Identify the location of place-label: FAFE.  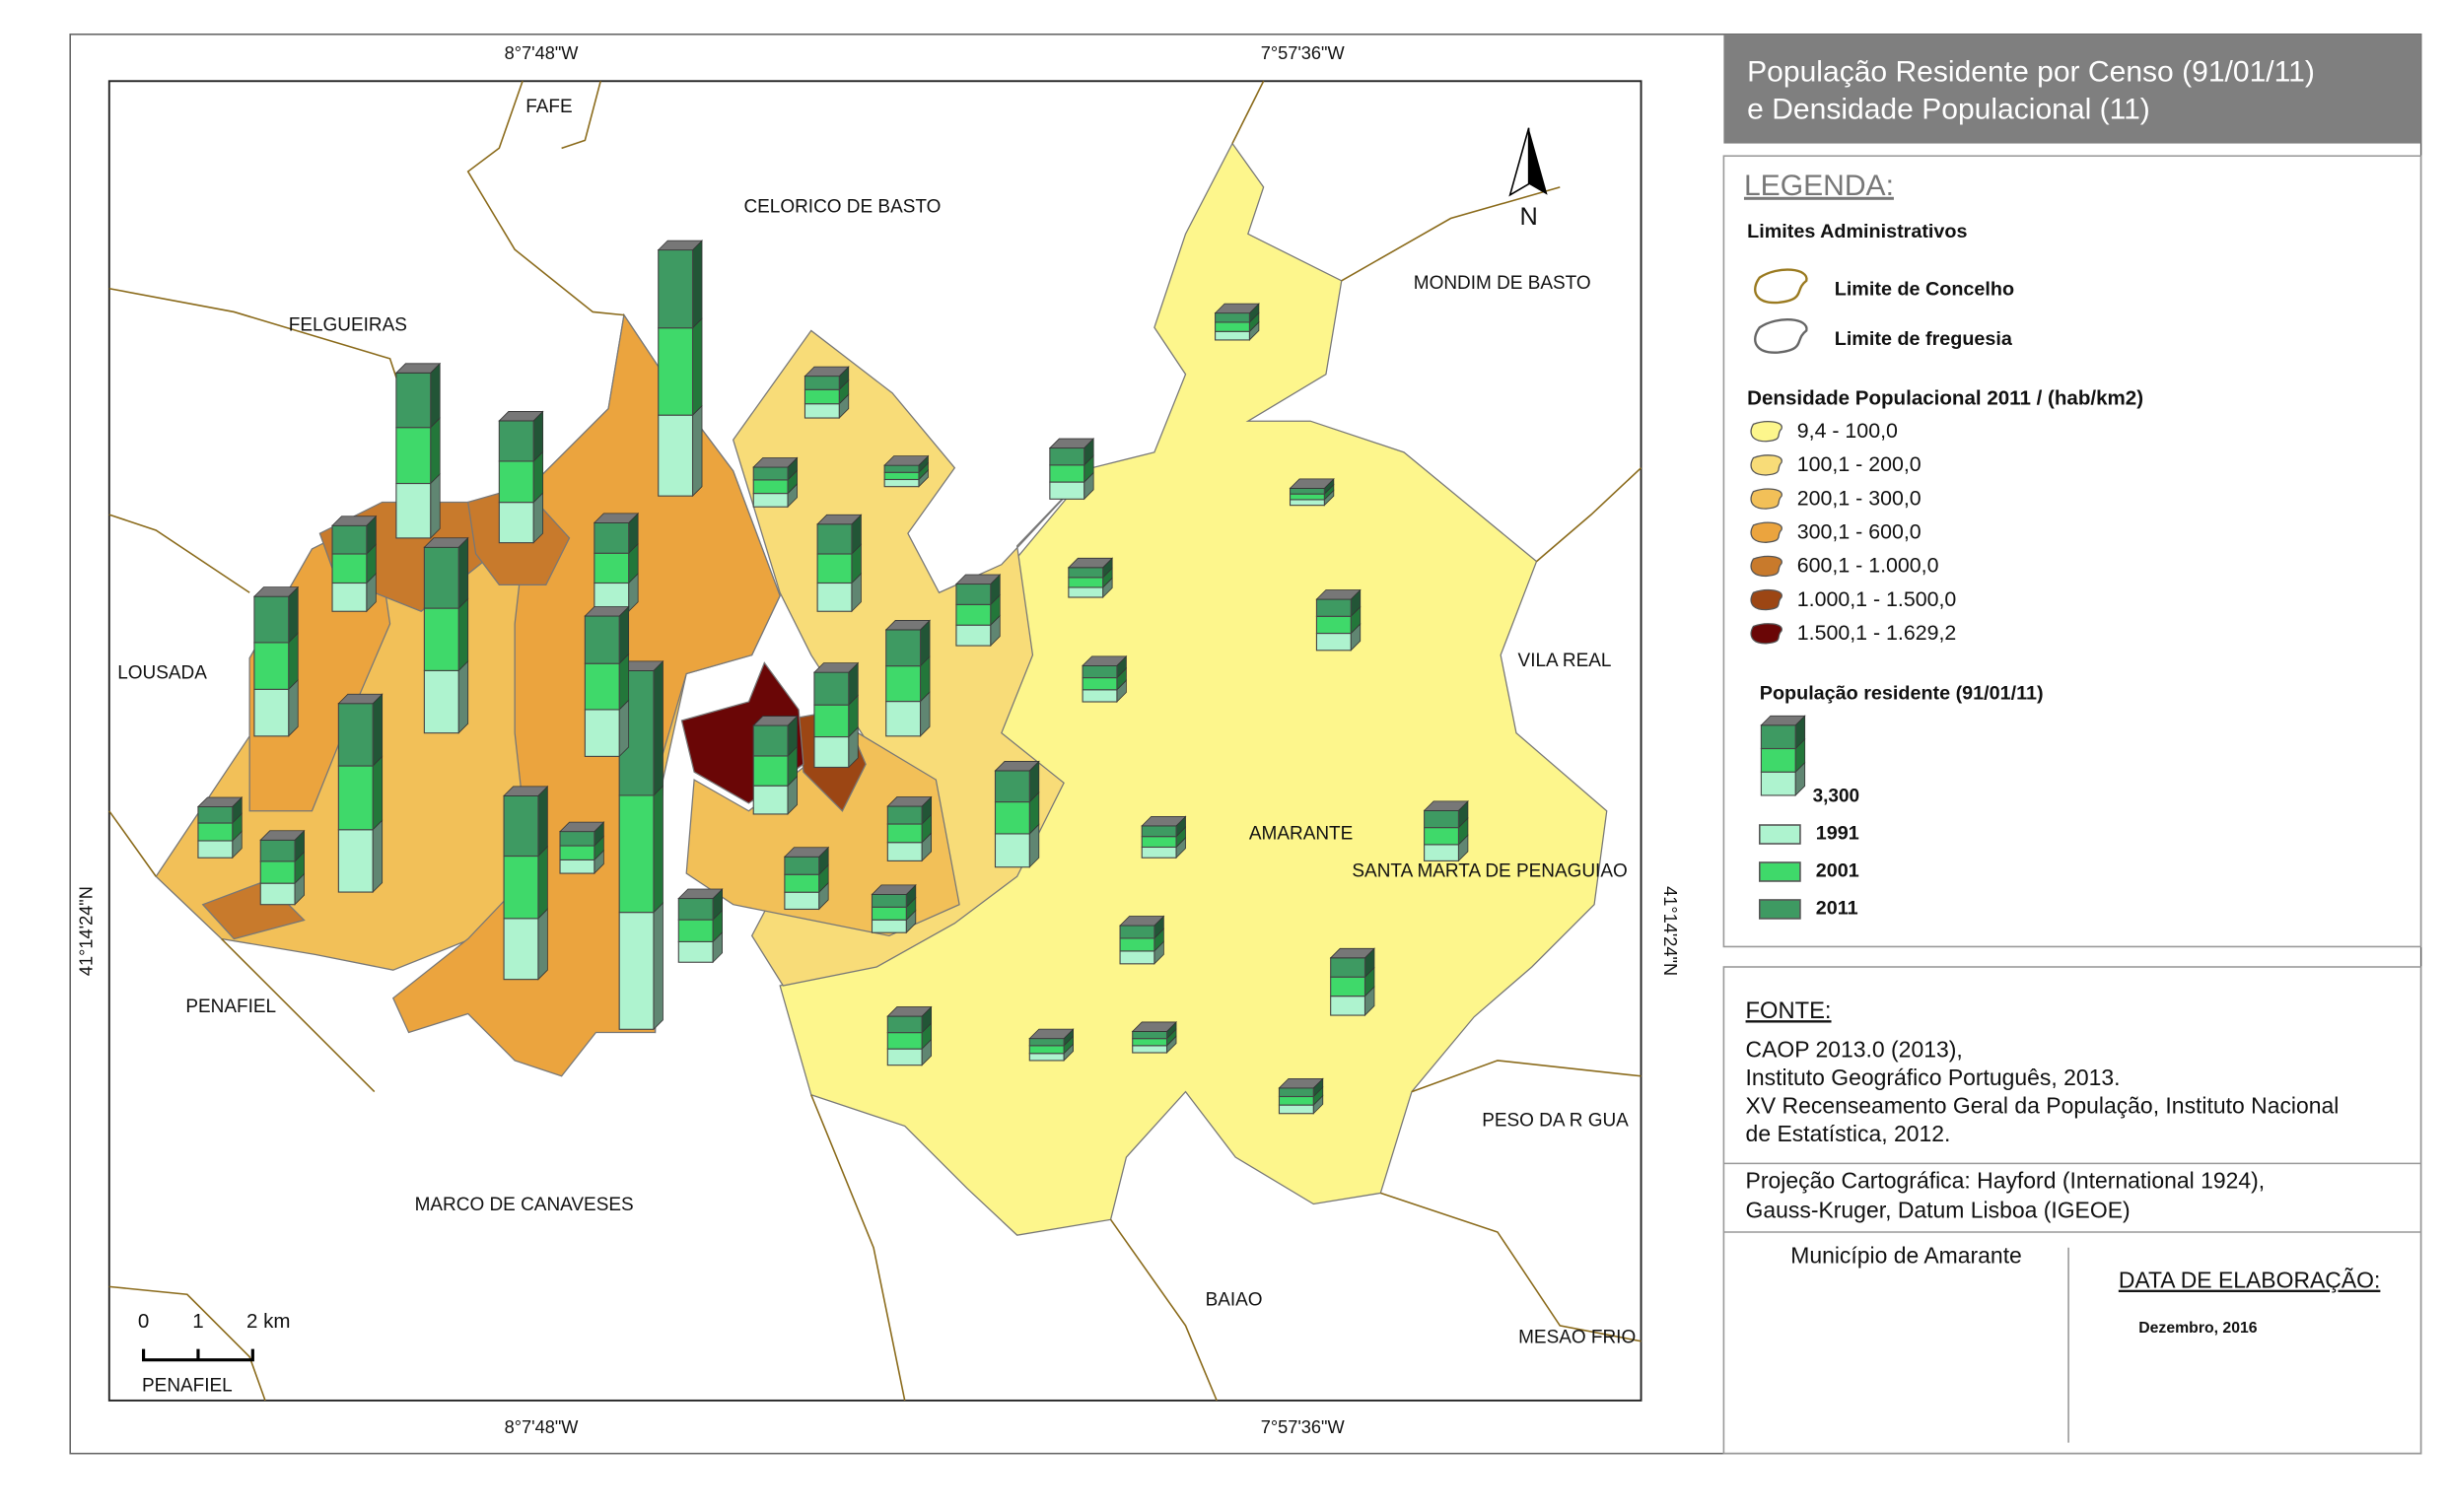
(548, 107).